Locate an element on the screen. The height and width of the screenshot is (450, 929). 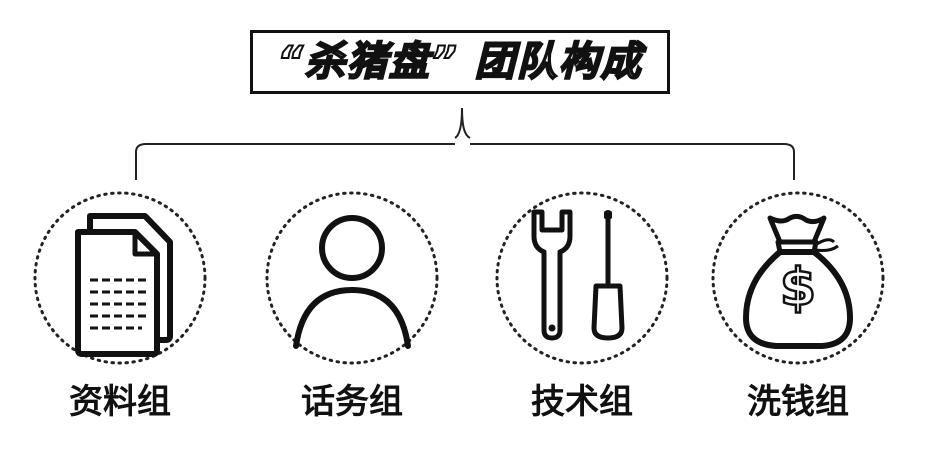
group-label-laundering: 洗钱组 is located at coordinates (798, 402).